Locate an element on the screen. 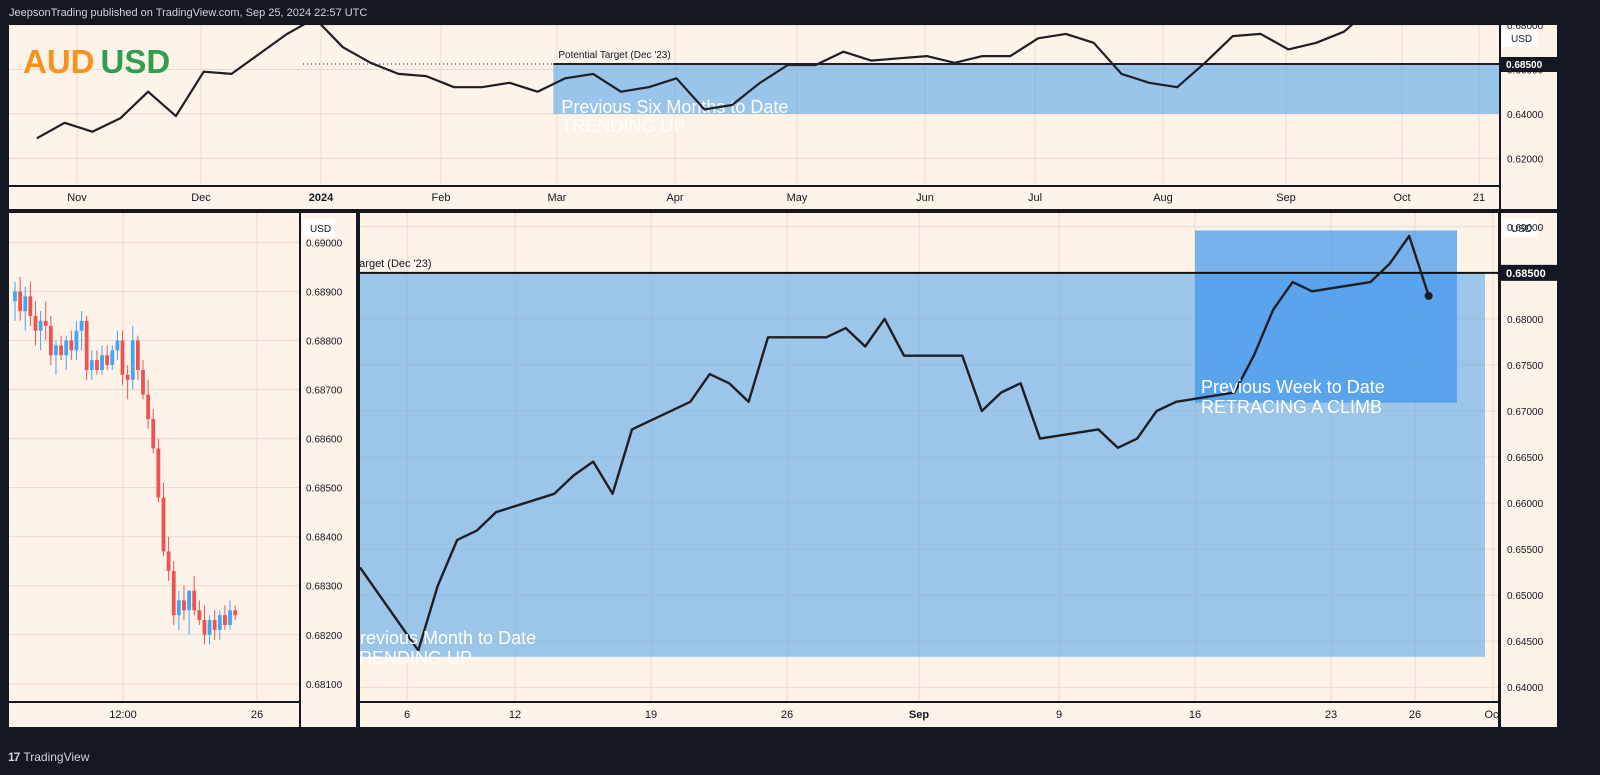 Image resolution: width=1600 pixels, height=775 pixels. left-y-tick-label: 0.68500 is located at coordinates (324, 489).